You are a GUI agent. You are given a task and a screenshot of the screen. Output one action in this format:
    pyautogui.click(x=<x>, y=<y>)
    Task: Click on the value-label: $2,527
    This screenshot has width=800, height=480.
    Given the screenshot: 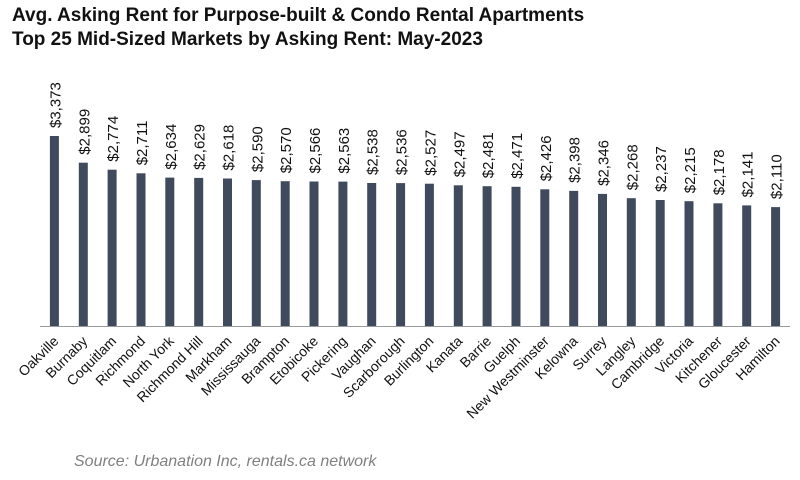 What is the action you would take?
    pyautogui.click(x=430, y=153)
    